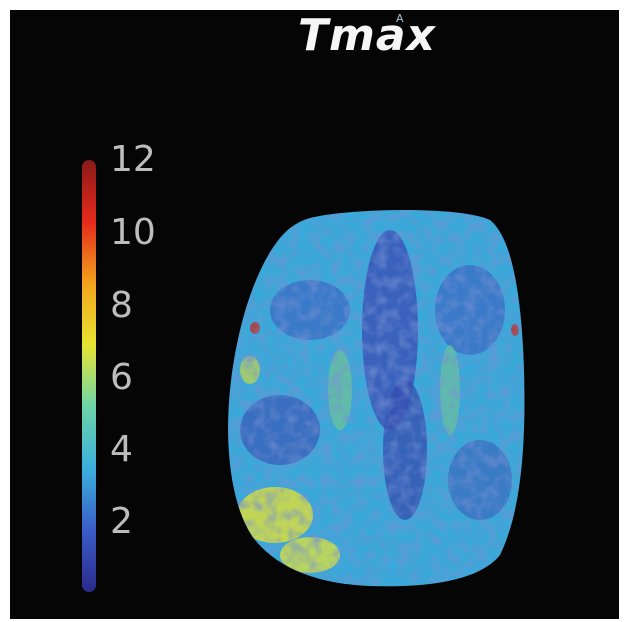 Image resolution: width=625 pixels, height=622 pixels. What do you see at coordinates (121, 449) in the screenshot?
I see `colorbar-tick-4: 4` at bounding box center [121, 449].